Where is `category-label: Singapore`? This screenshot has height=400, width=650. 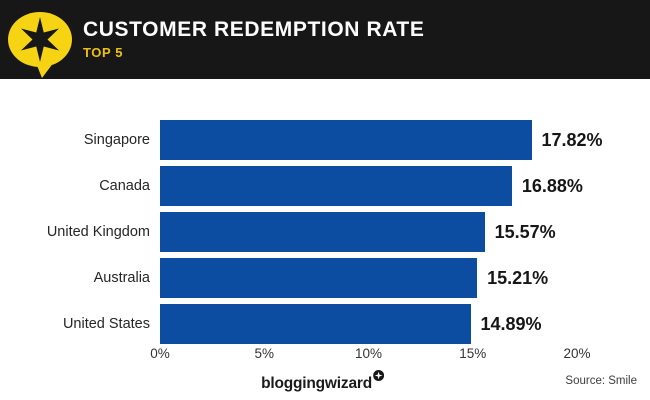 category-label: Singapore is located at coordinates (116, 140).